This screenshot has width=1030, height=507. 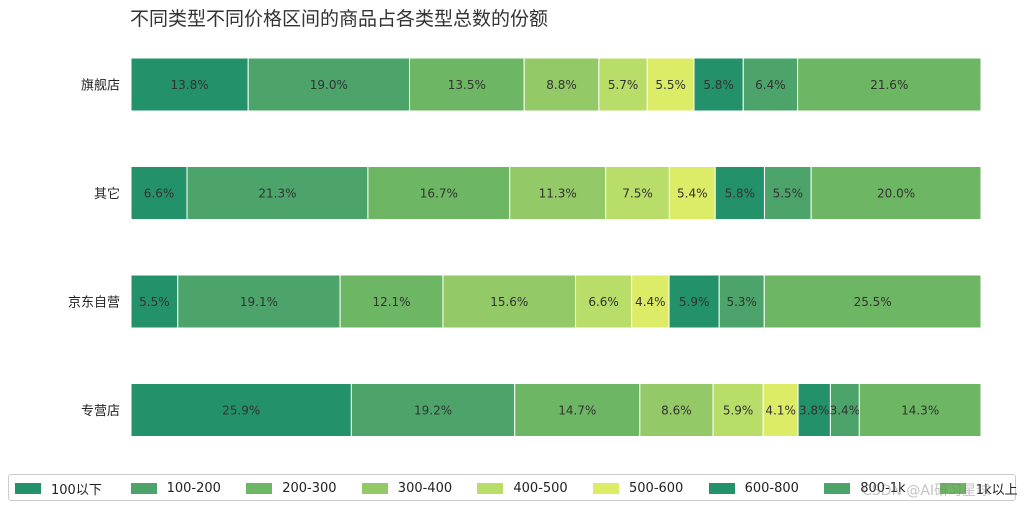 I want to click on legend-item: 1k以上, so click(x=978, y=489).